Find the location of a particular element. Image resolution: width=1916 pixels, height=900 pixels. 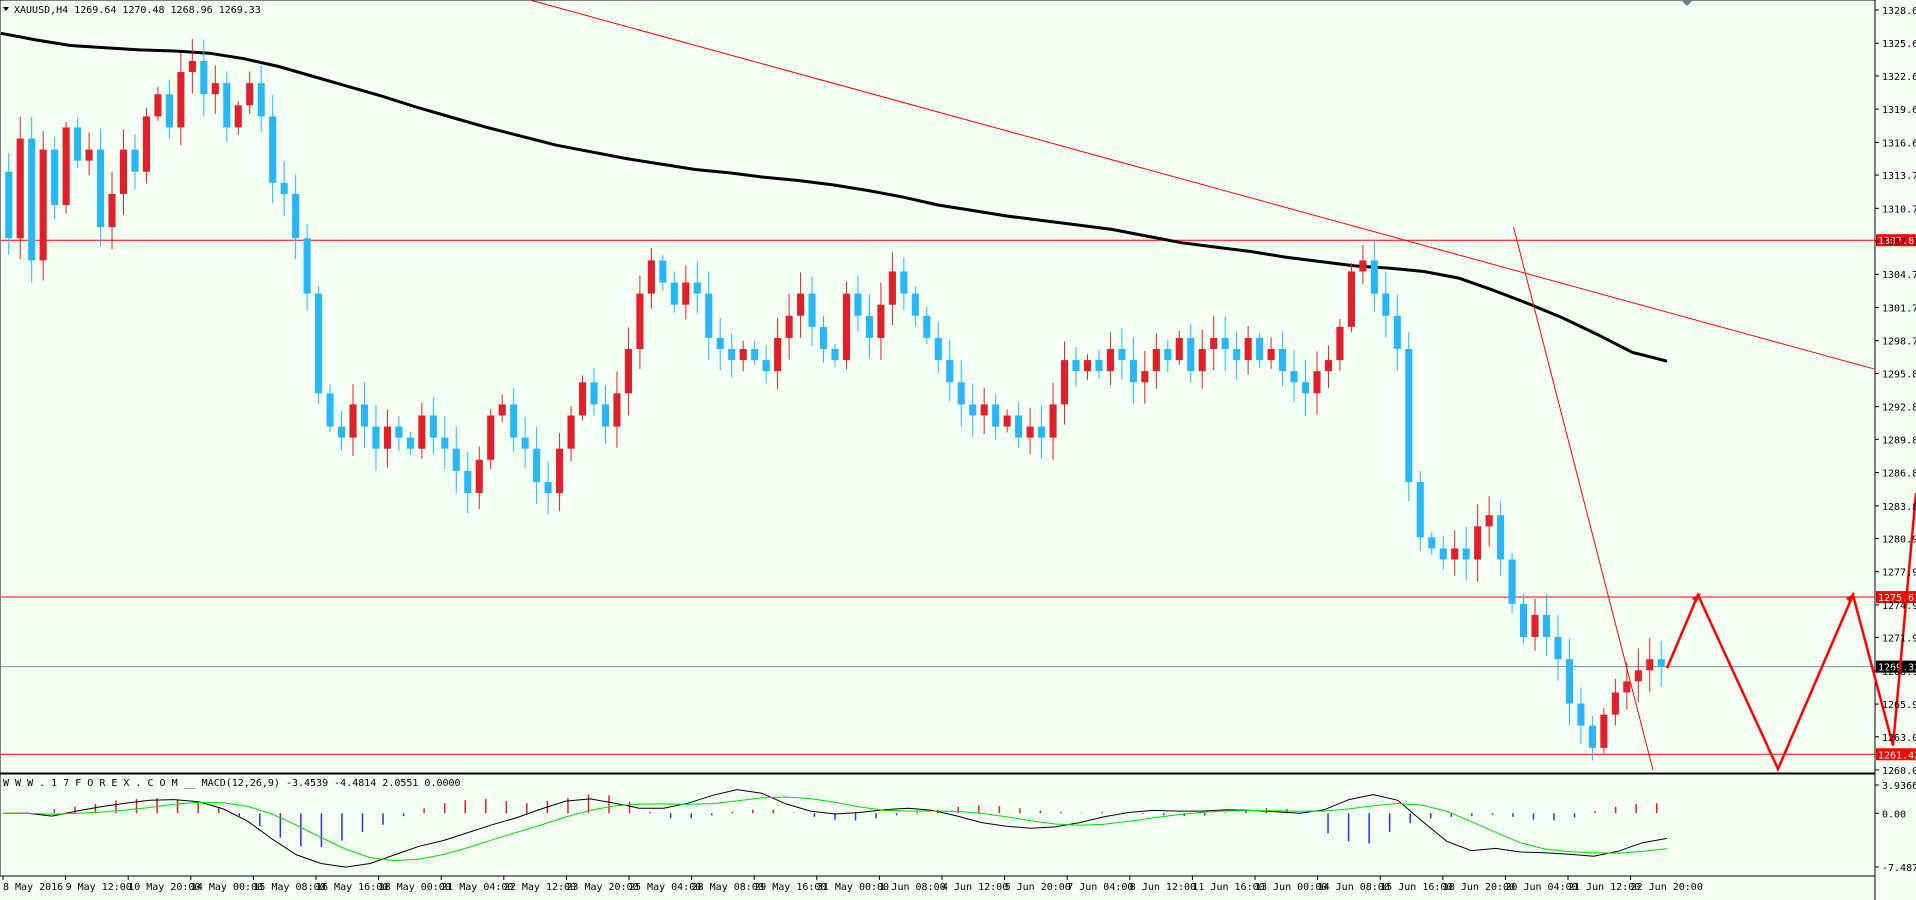

current-price-label: 1269.33 is located at coordinates (1897, 668).